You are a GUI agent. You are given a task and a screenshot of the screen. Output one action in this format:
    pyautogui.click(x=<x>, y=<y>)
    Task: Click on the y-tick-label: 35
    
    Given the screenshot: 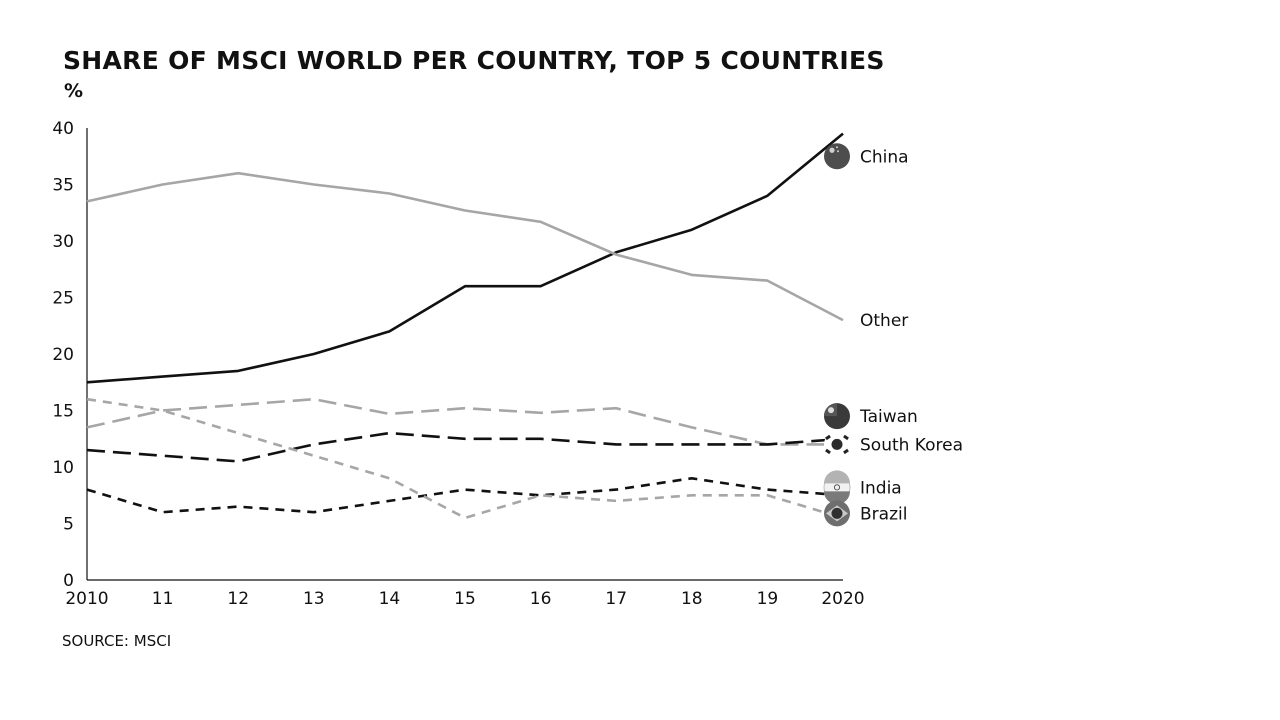 What is the action you would take?
    pyautogui.click(x=63, y=186)
    